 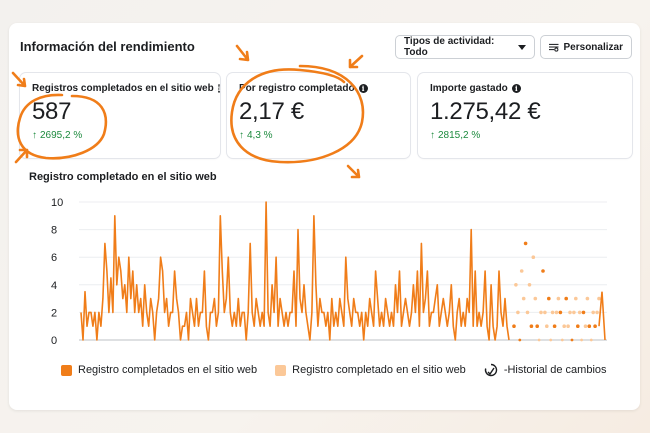 I want to click on card-label: Registros completados en el sitio web i, so click(x=126, y=88).